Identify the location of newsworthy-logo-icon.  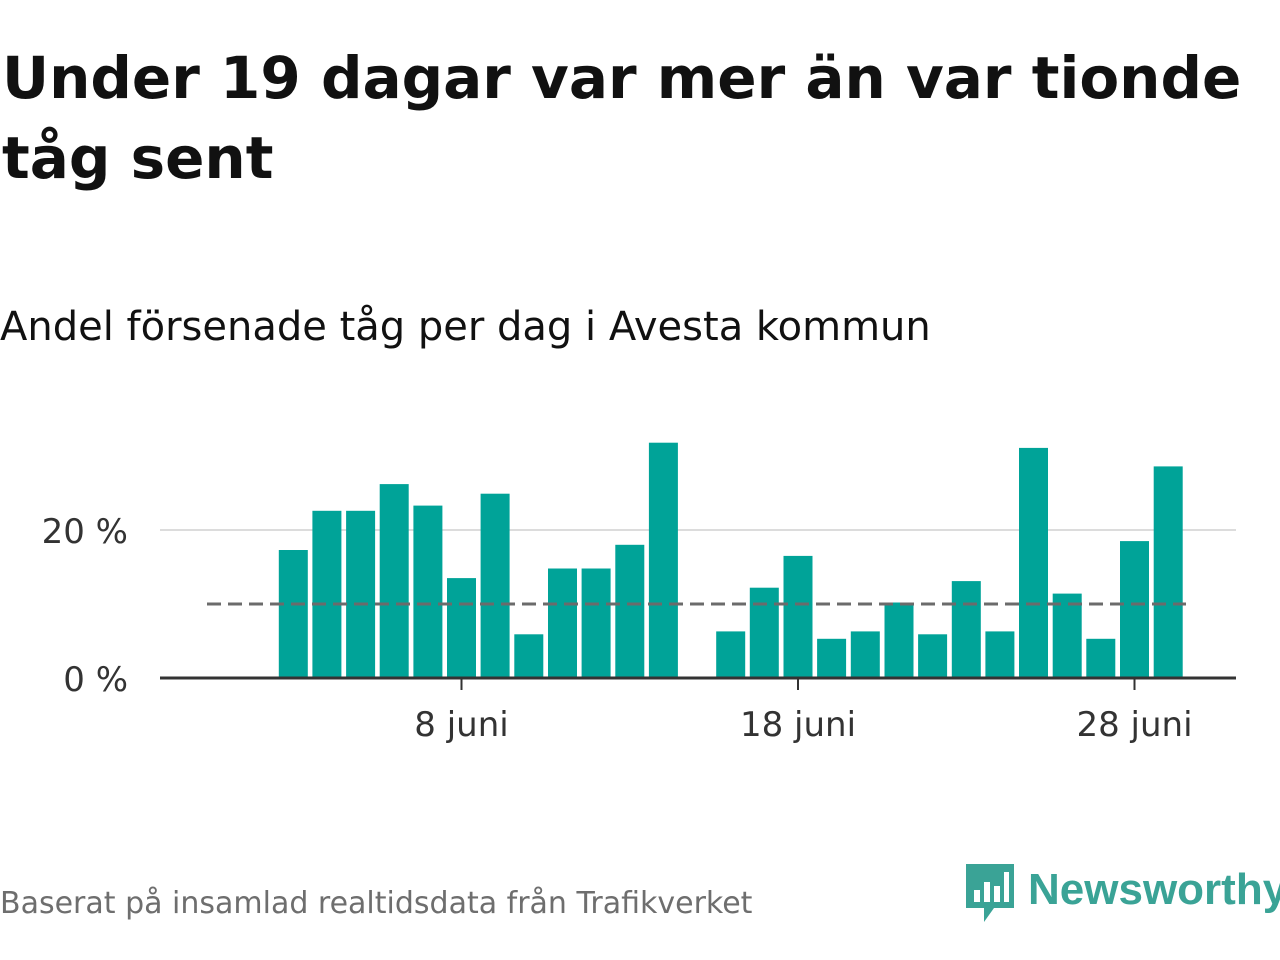
(990, 893).